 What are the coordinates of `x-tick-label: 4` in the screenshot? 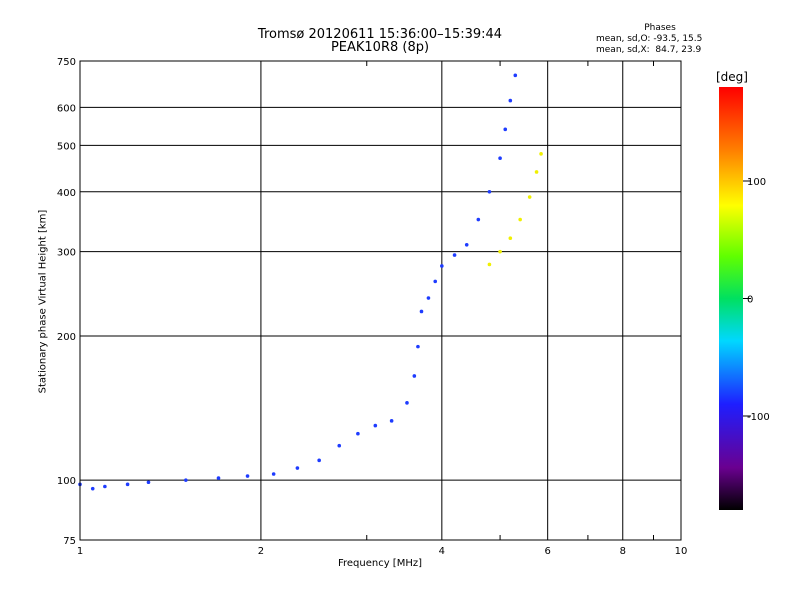 It's located at (442, 551).